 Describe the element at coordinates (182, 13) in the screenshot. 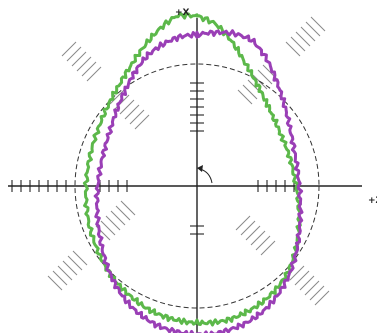

I see `axis-label-x: +X` at that location.